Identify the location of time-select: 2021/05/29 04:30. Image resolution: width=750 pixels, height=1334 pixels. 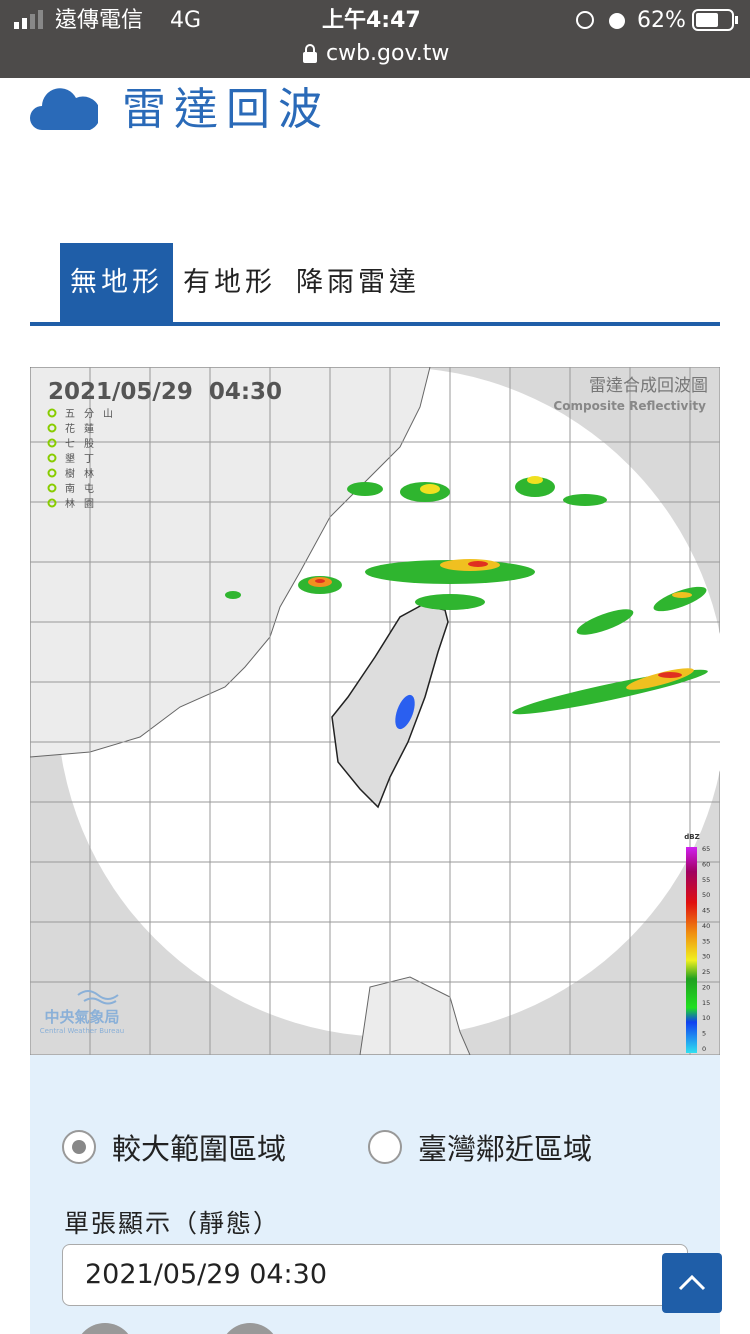
(375, 1275).